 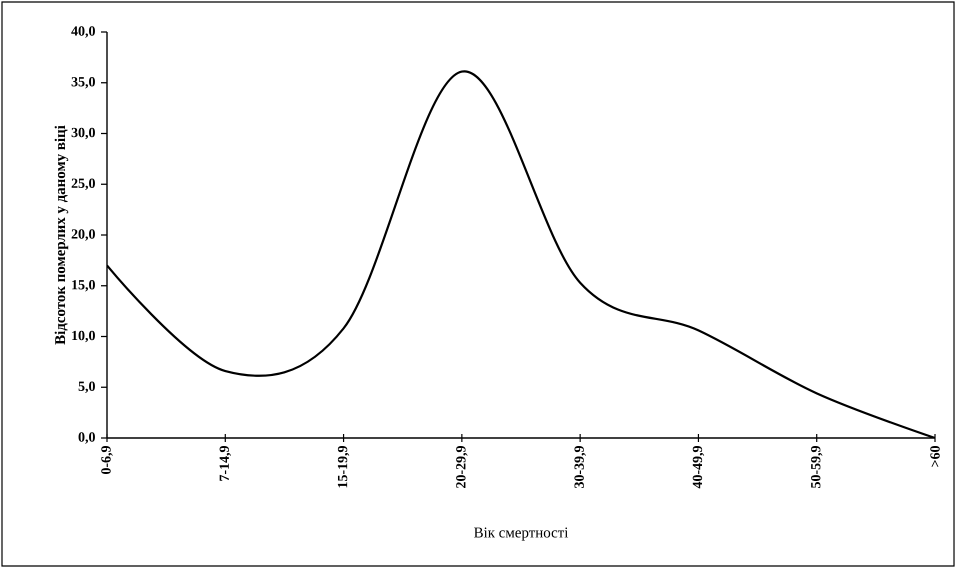 I want to click on x-axis-title: Вік смертності, so click(x=521, y=534).